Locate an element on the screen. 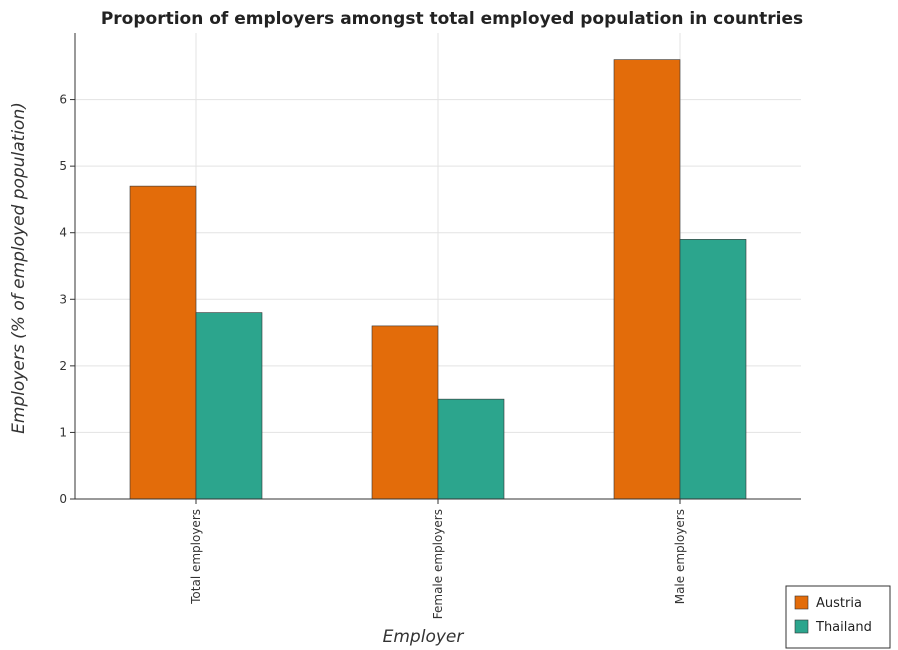 The image size is (898, 650). y-tick-label: 1 is located at coordinates (63, 432).